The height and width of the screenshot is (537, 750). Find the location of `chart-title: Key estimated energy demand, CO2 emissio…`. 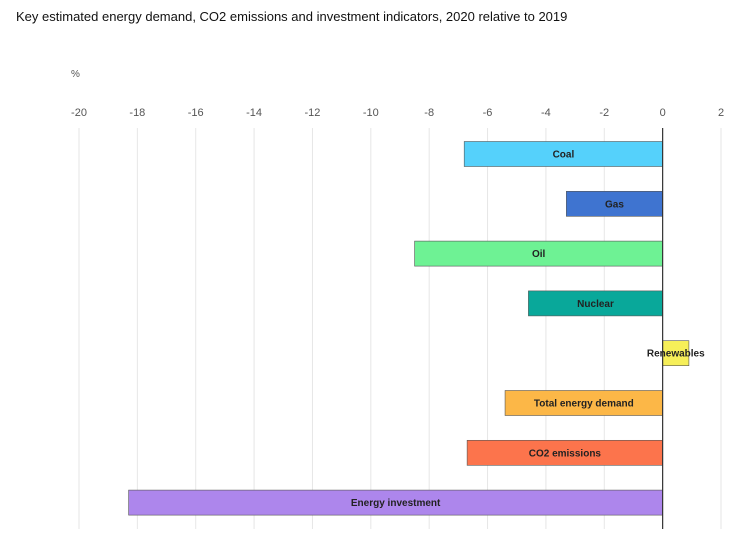

chart-title: Key estimated energy demand, CO2 emissio… is located at coordinates (292, 16).